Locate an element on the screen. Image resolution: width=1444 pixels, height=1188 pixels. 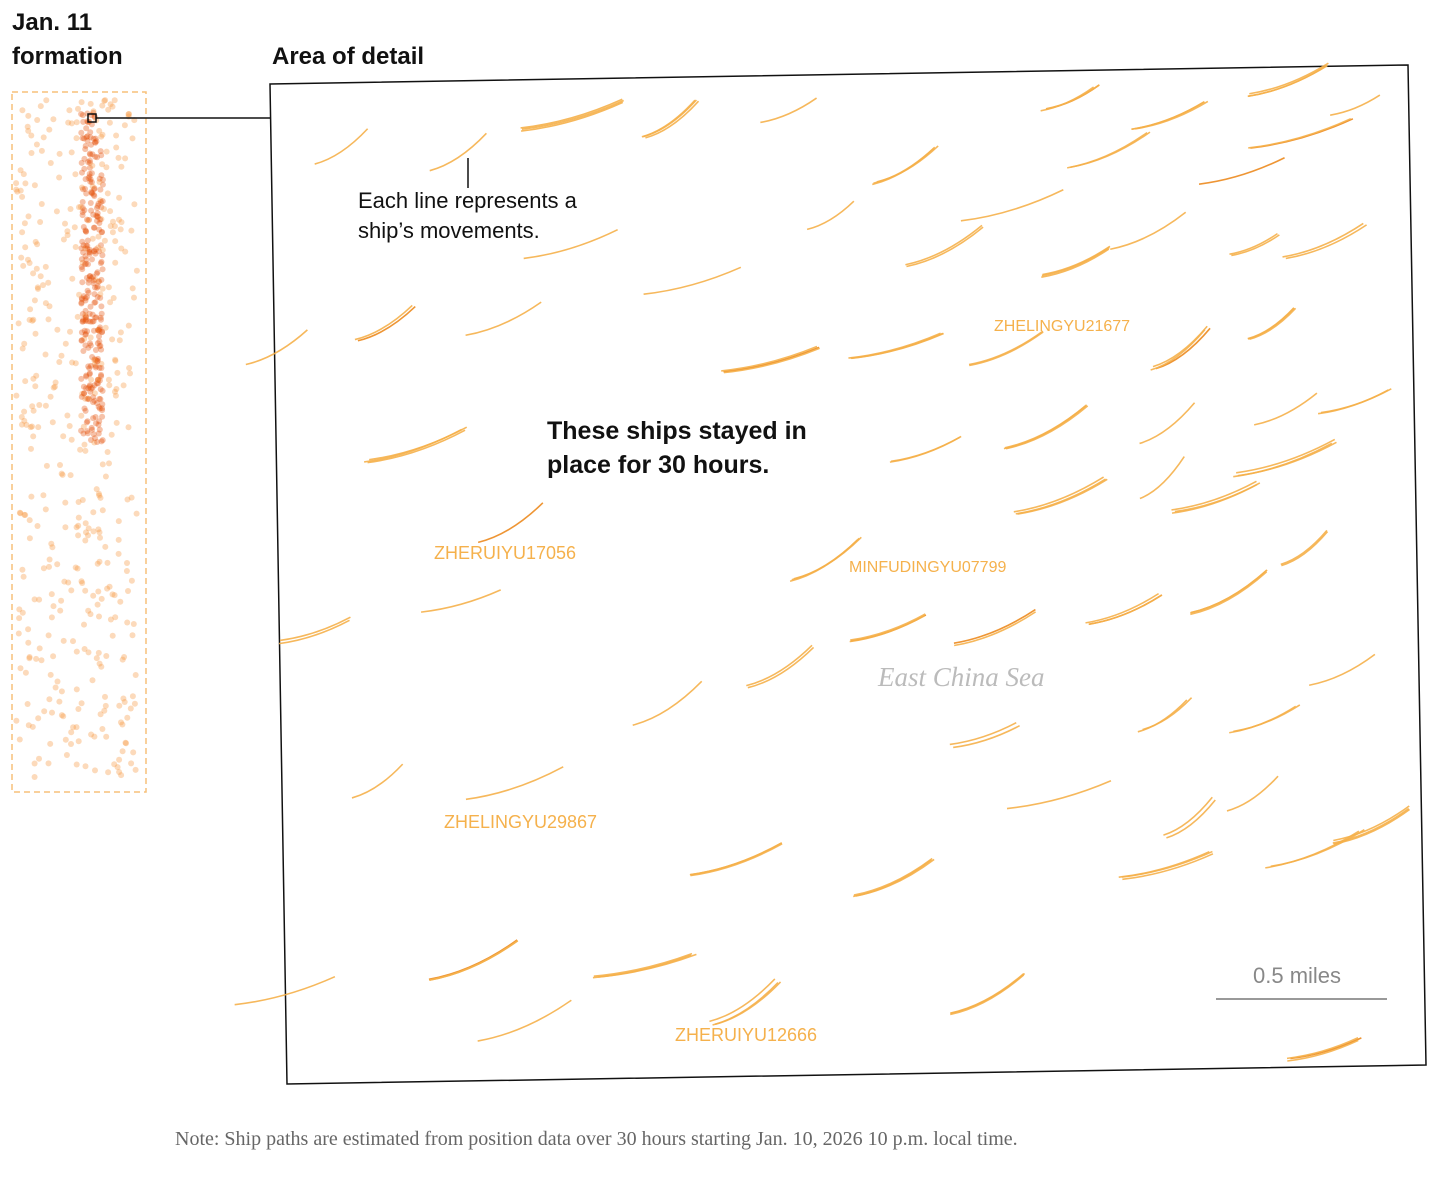
formation-frame is located at coordinates (79, 442).